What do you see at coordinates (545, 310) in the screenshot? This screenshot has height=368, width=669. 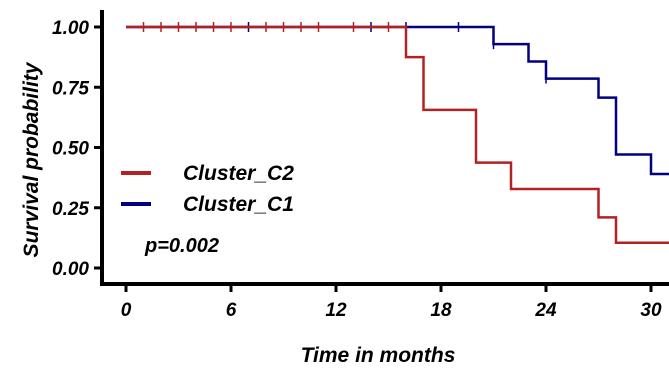 I see `x-tick-label: 24` at bounding box center [545, 310].